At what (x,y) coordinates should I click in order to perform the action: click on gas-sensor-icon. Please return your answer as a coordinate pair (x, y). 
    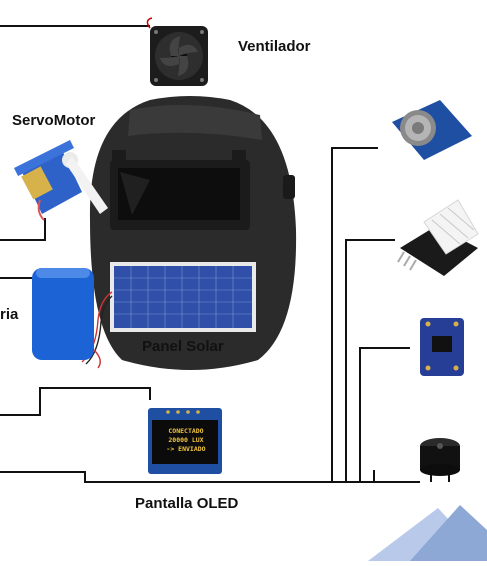
    Looking at the image, I should click on (432, 130).